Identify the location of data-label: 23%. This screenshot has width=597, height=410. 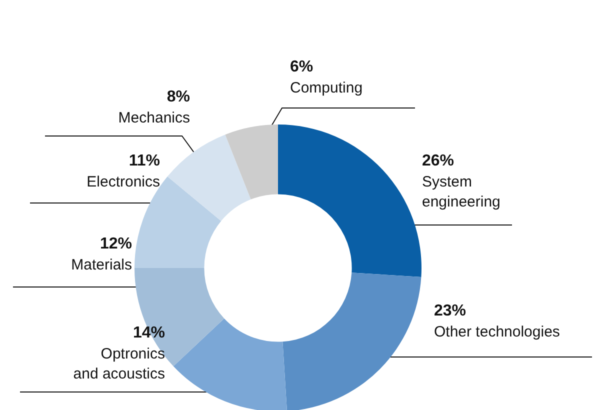
(450, 311).